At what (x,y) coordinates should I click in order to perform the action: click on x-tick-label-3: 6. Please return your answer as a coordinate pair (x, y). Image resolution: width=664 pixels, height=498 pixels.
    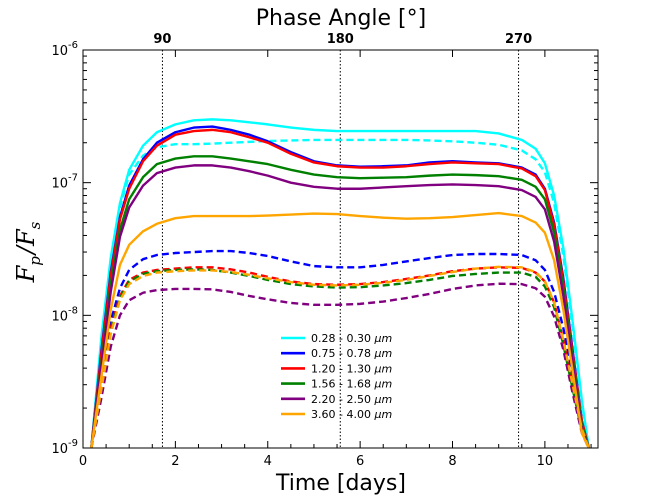
    Looking at the image, I should click on (360, 461).